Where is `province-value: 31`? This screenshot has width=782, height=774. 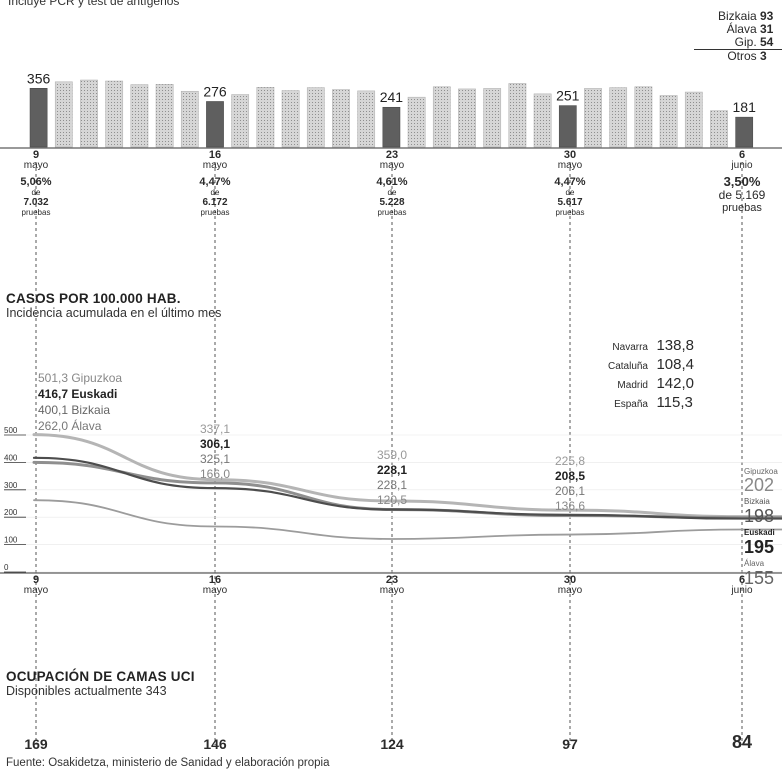 province-value: 31 is located at coordinates (767, 29).